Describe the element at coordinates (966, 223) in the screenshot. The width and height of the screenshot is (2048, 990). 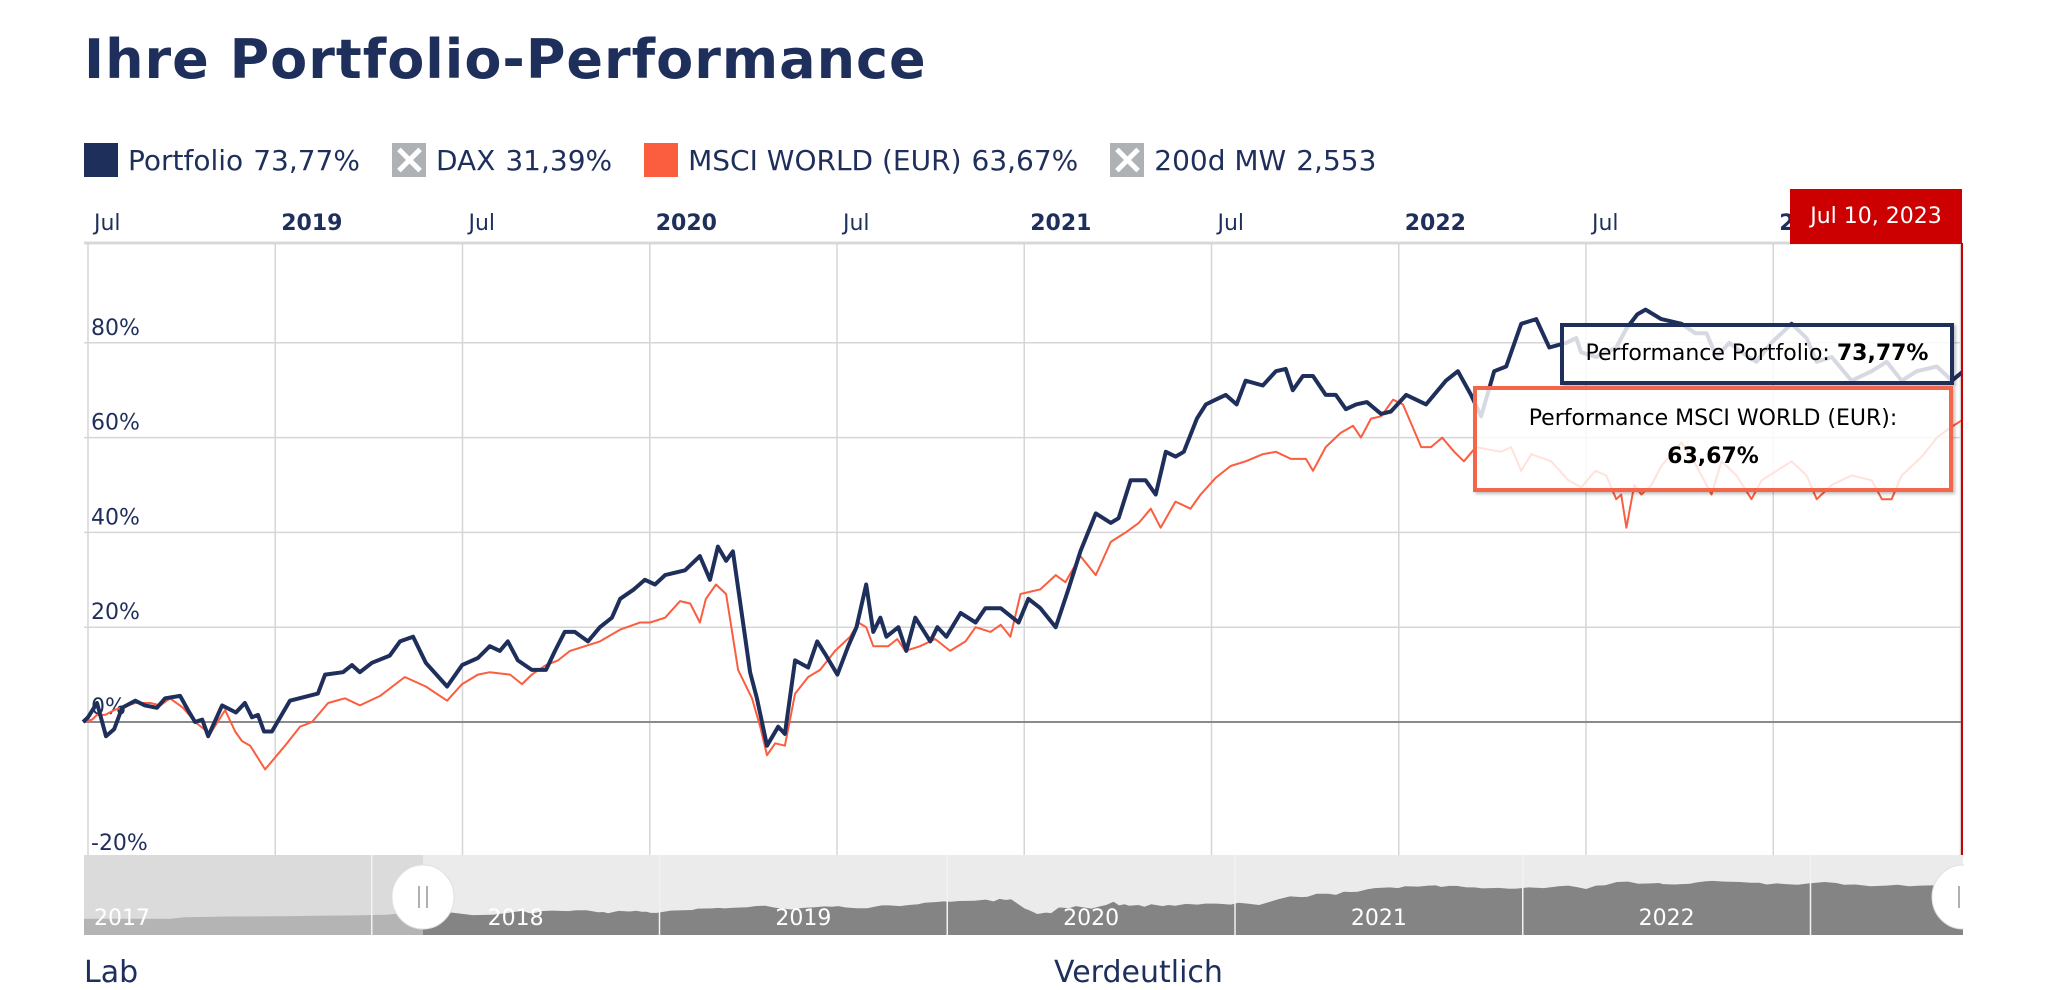
I see `x-axis: Jul2019Jul2020Jul2021Jul2022Jul2023` at that location.